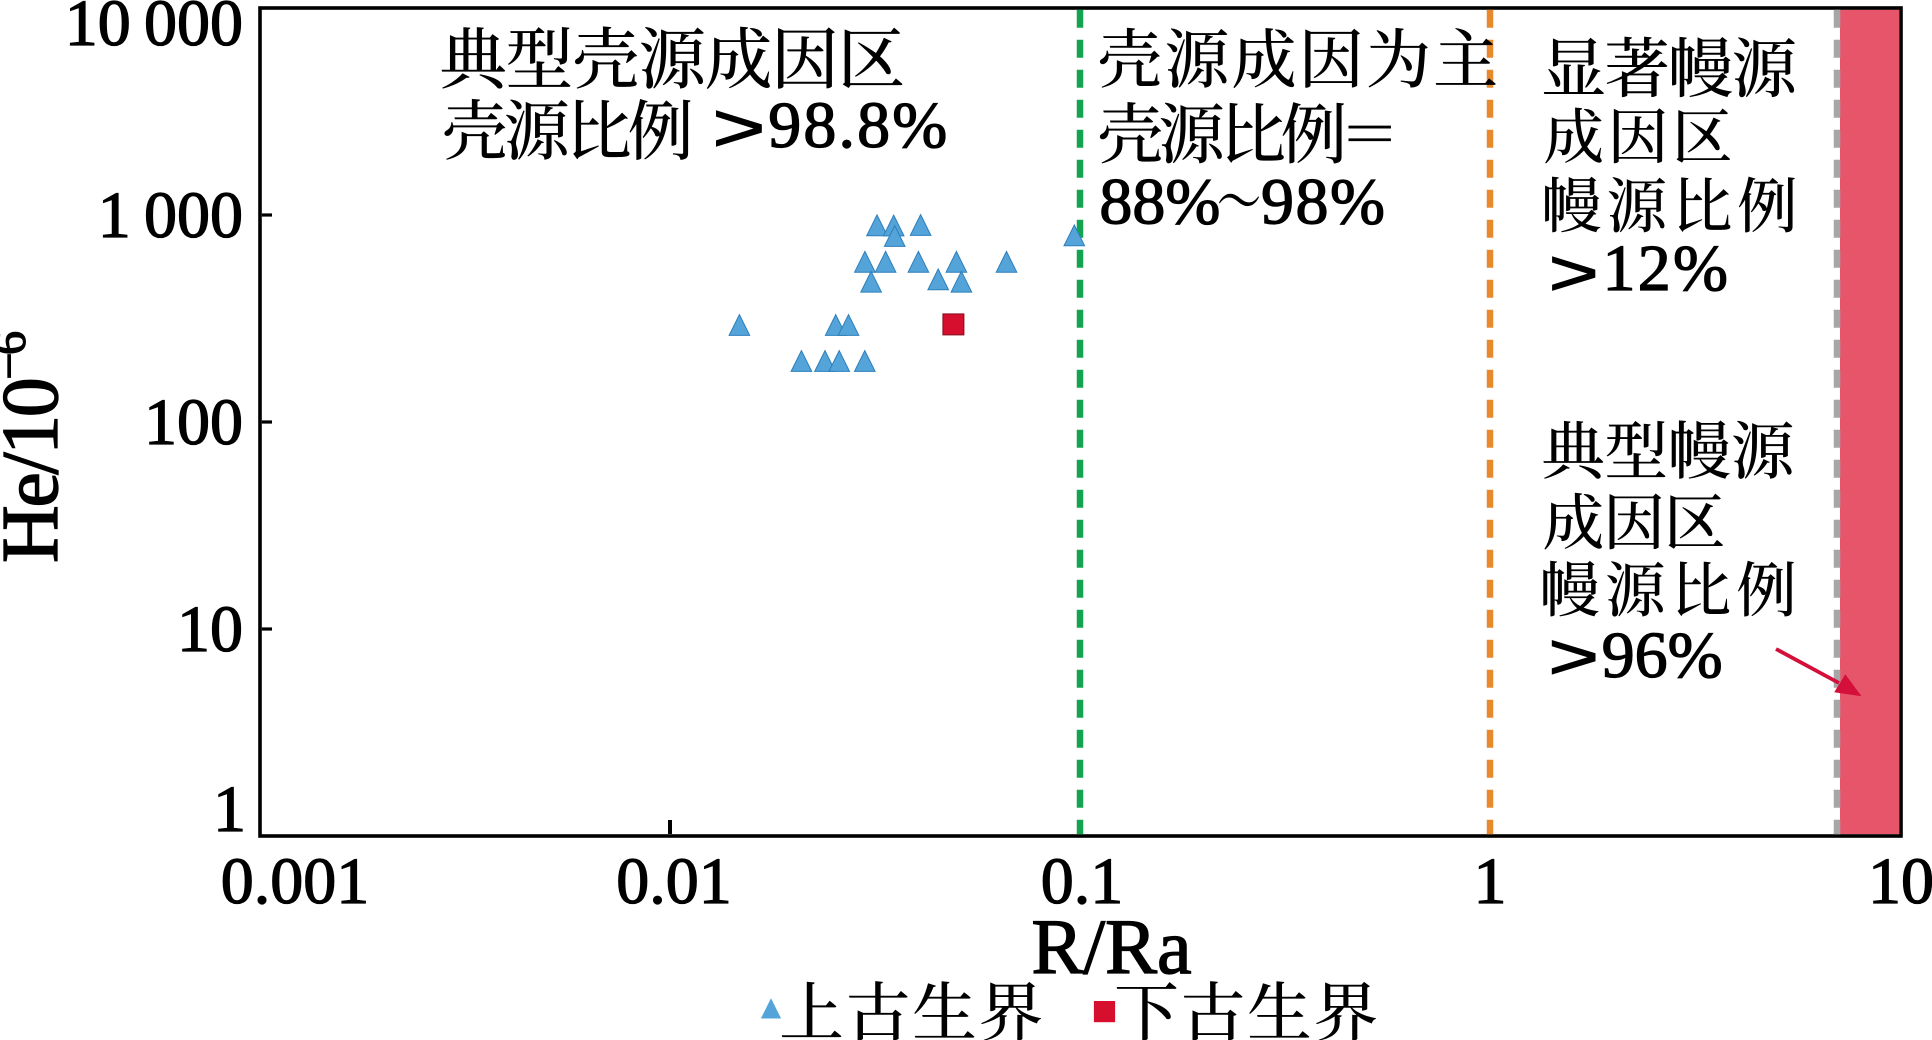 This screenshot has width=1932, height=1040. Describe the element at coordinates (1159, 202) in the screenshot. I see `svg-text: 88%` at that location.